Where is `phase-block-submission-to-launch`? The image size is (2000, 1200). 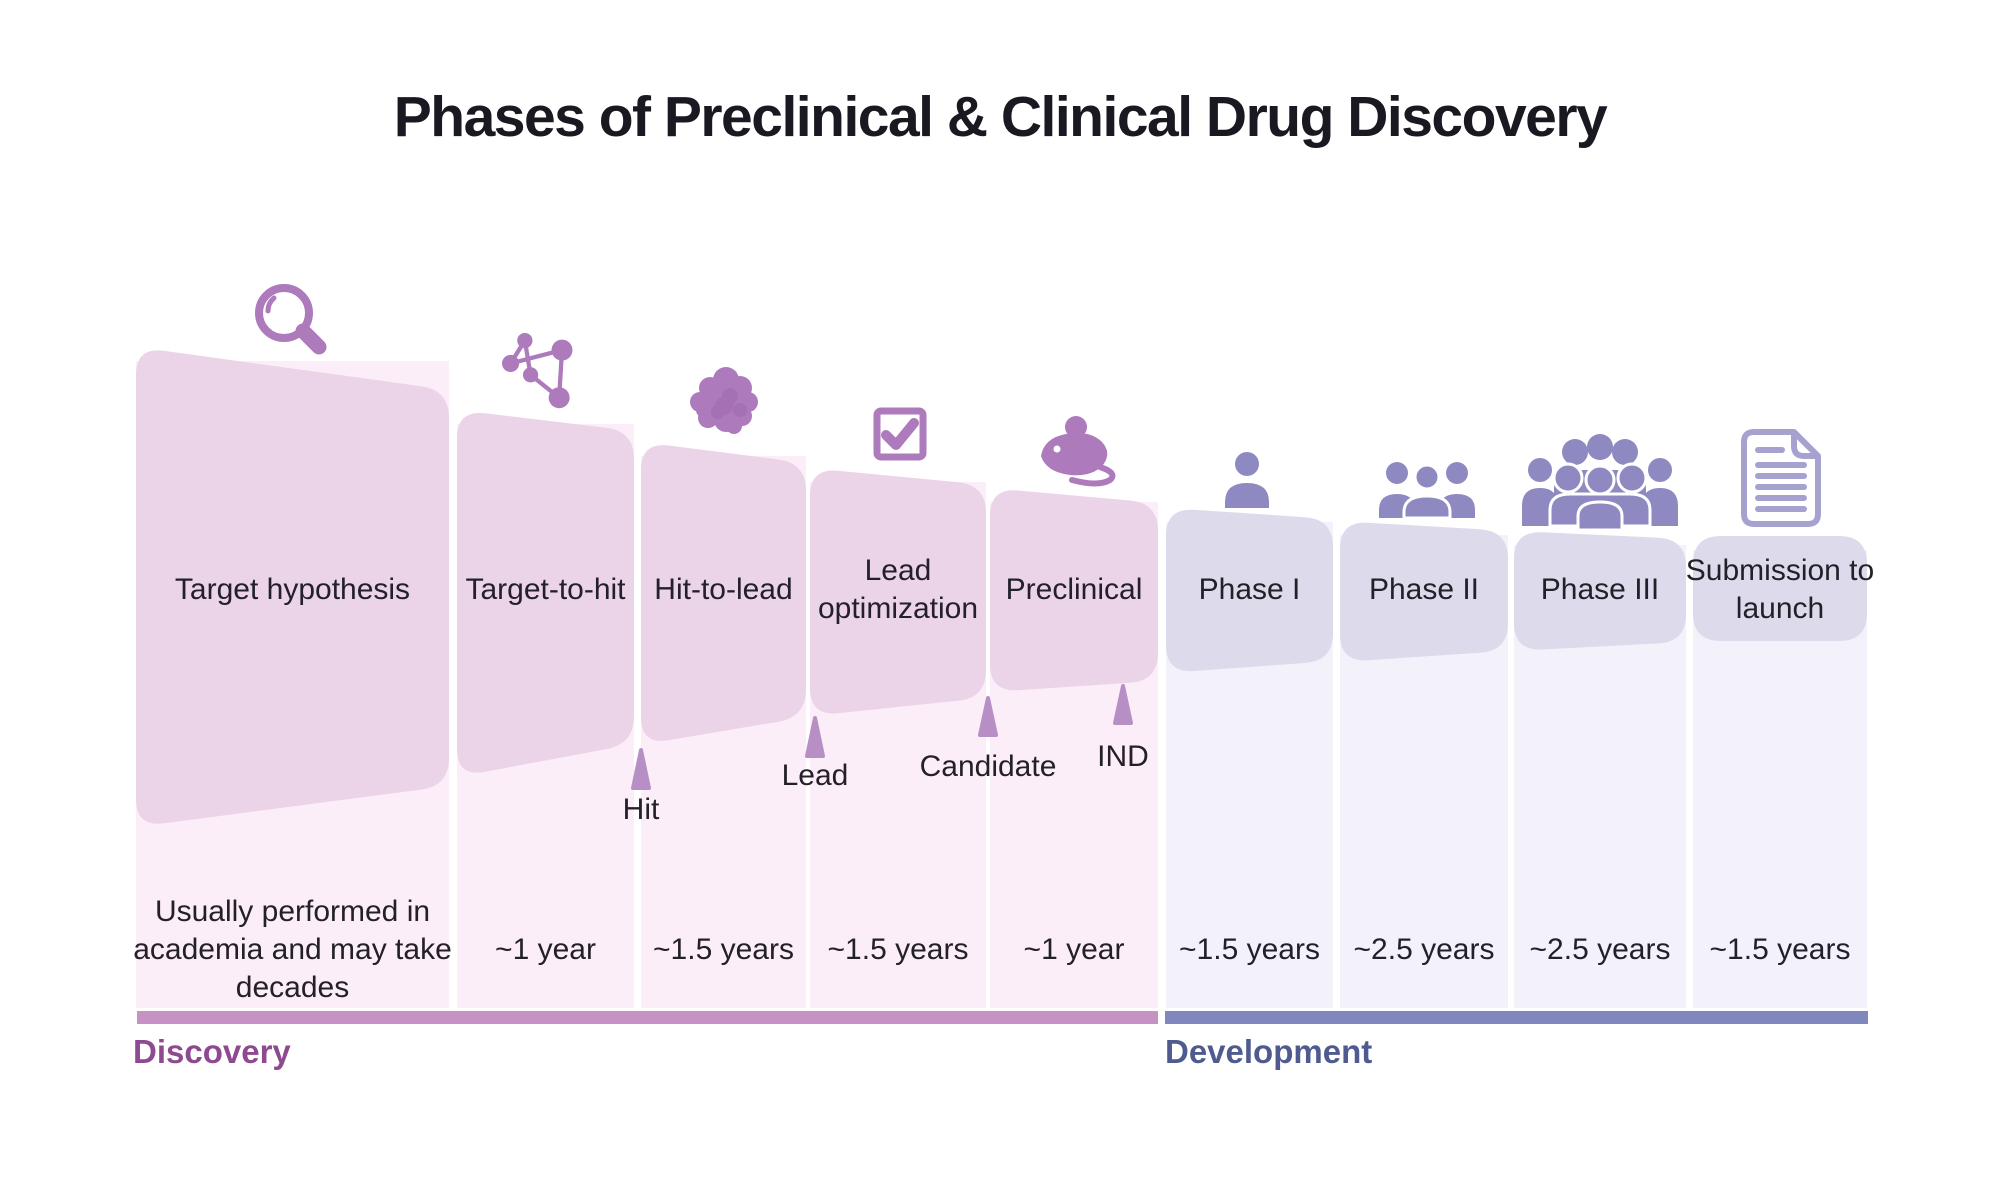 phase-block-submission-to-launch is located at coordinates (1780, 588).